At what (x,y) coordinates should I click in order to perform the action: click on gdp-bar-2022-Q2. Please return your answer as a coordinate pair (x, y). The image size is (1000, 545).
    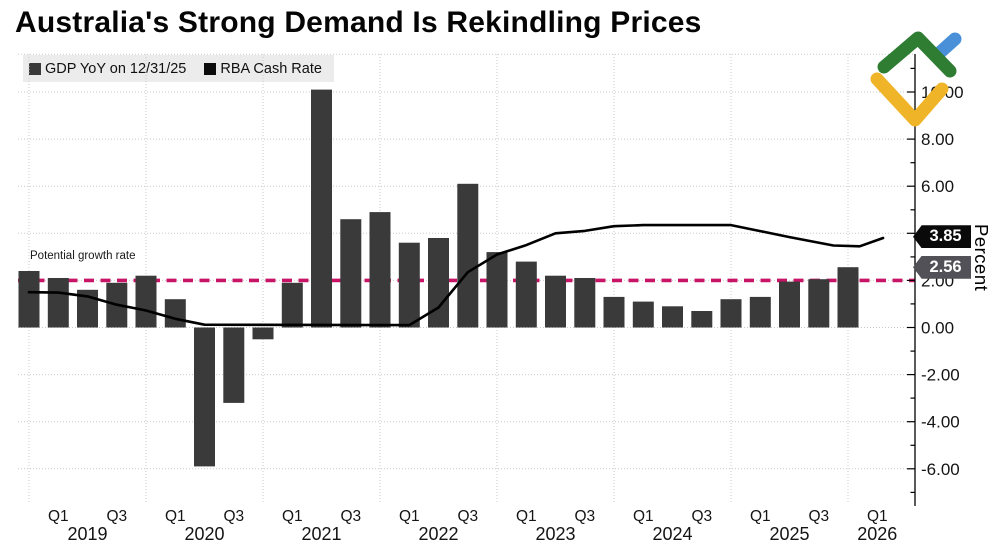
    Looking at the image, I should click on (438, 283).